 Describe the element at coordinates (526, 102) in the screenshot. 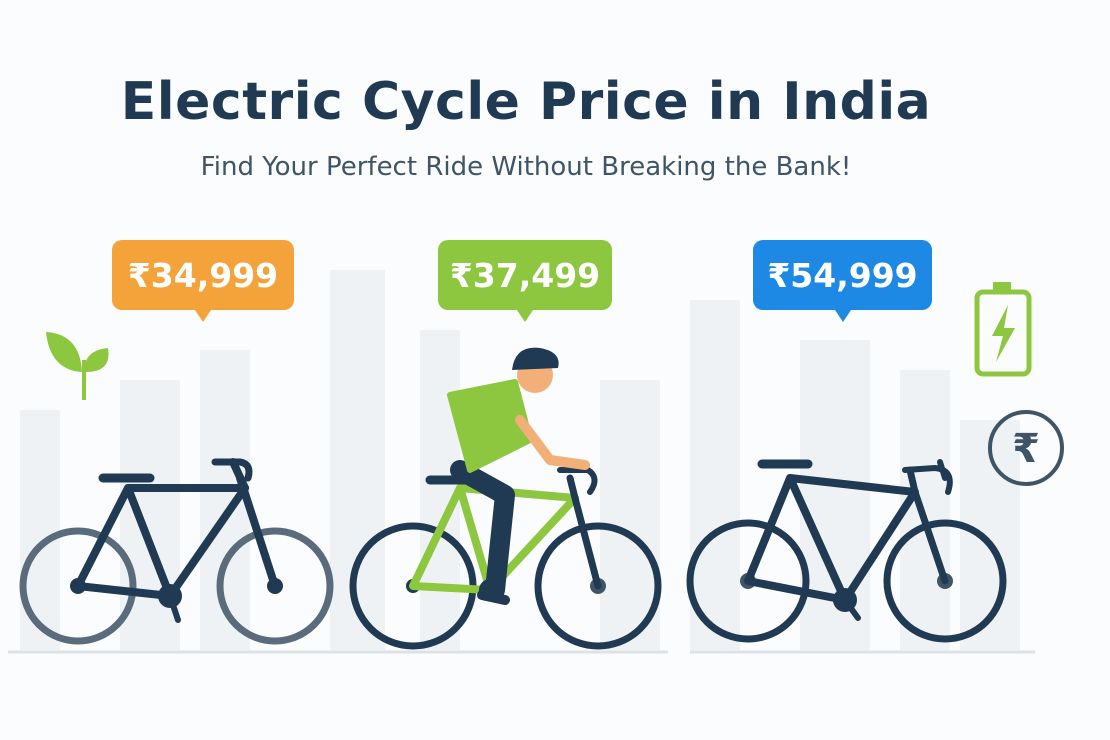

I see `page-title: Electric Cycle Price in India` at that location.